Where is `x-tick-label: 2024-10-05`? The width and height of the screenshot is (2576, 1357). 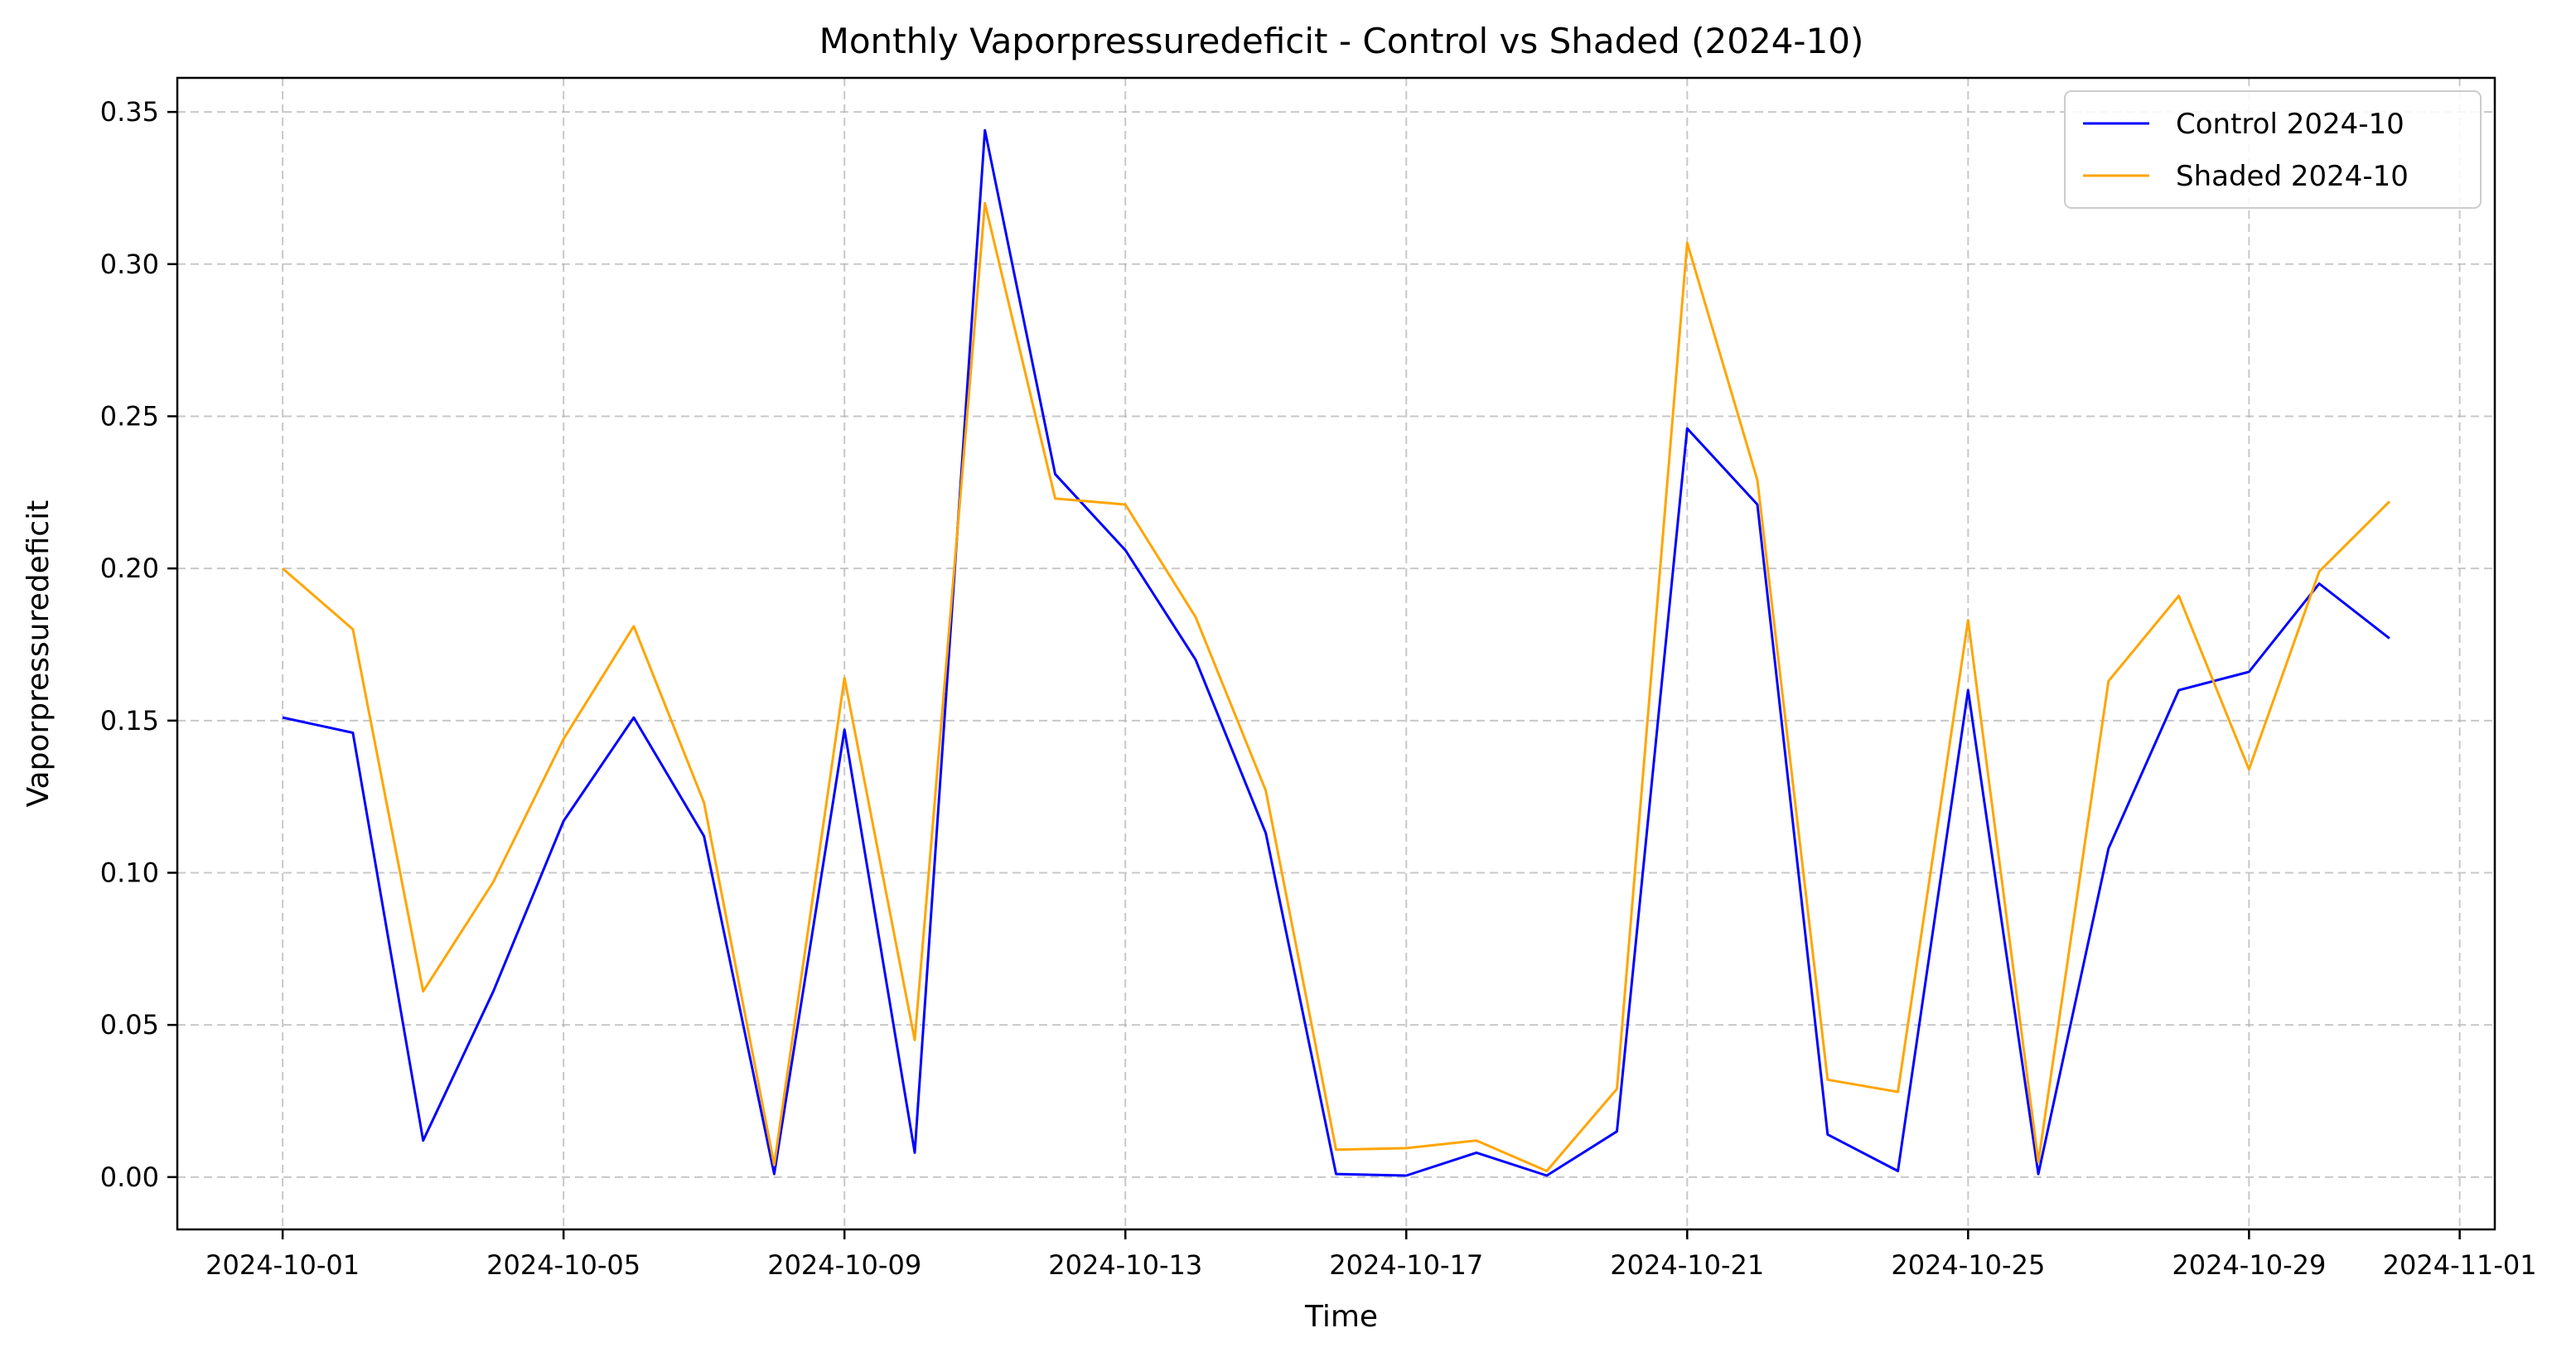
x-tick-label: 2024-10-05 is located at coordinates (563, 1265).